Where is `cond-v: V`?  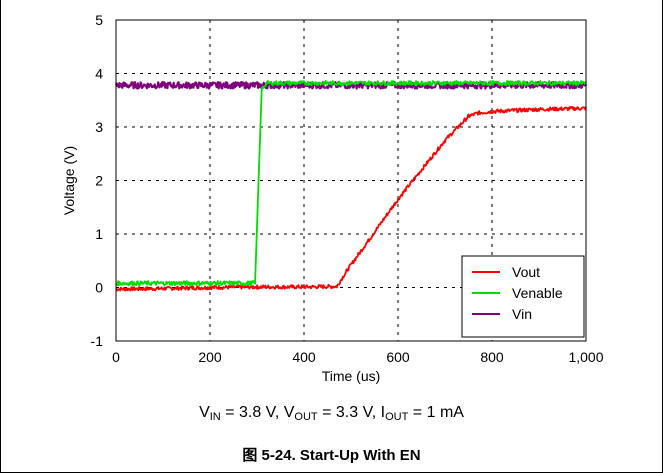
cond-v: V is located at coordinates (204, 412).